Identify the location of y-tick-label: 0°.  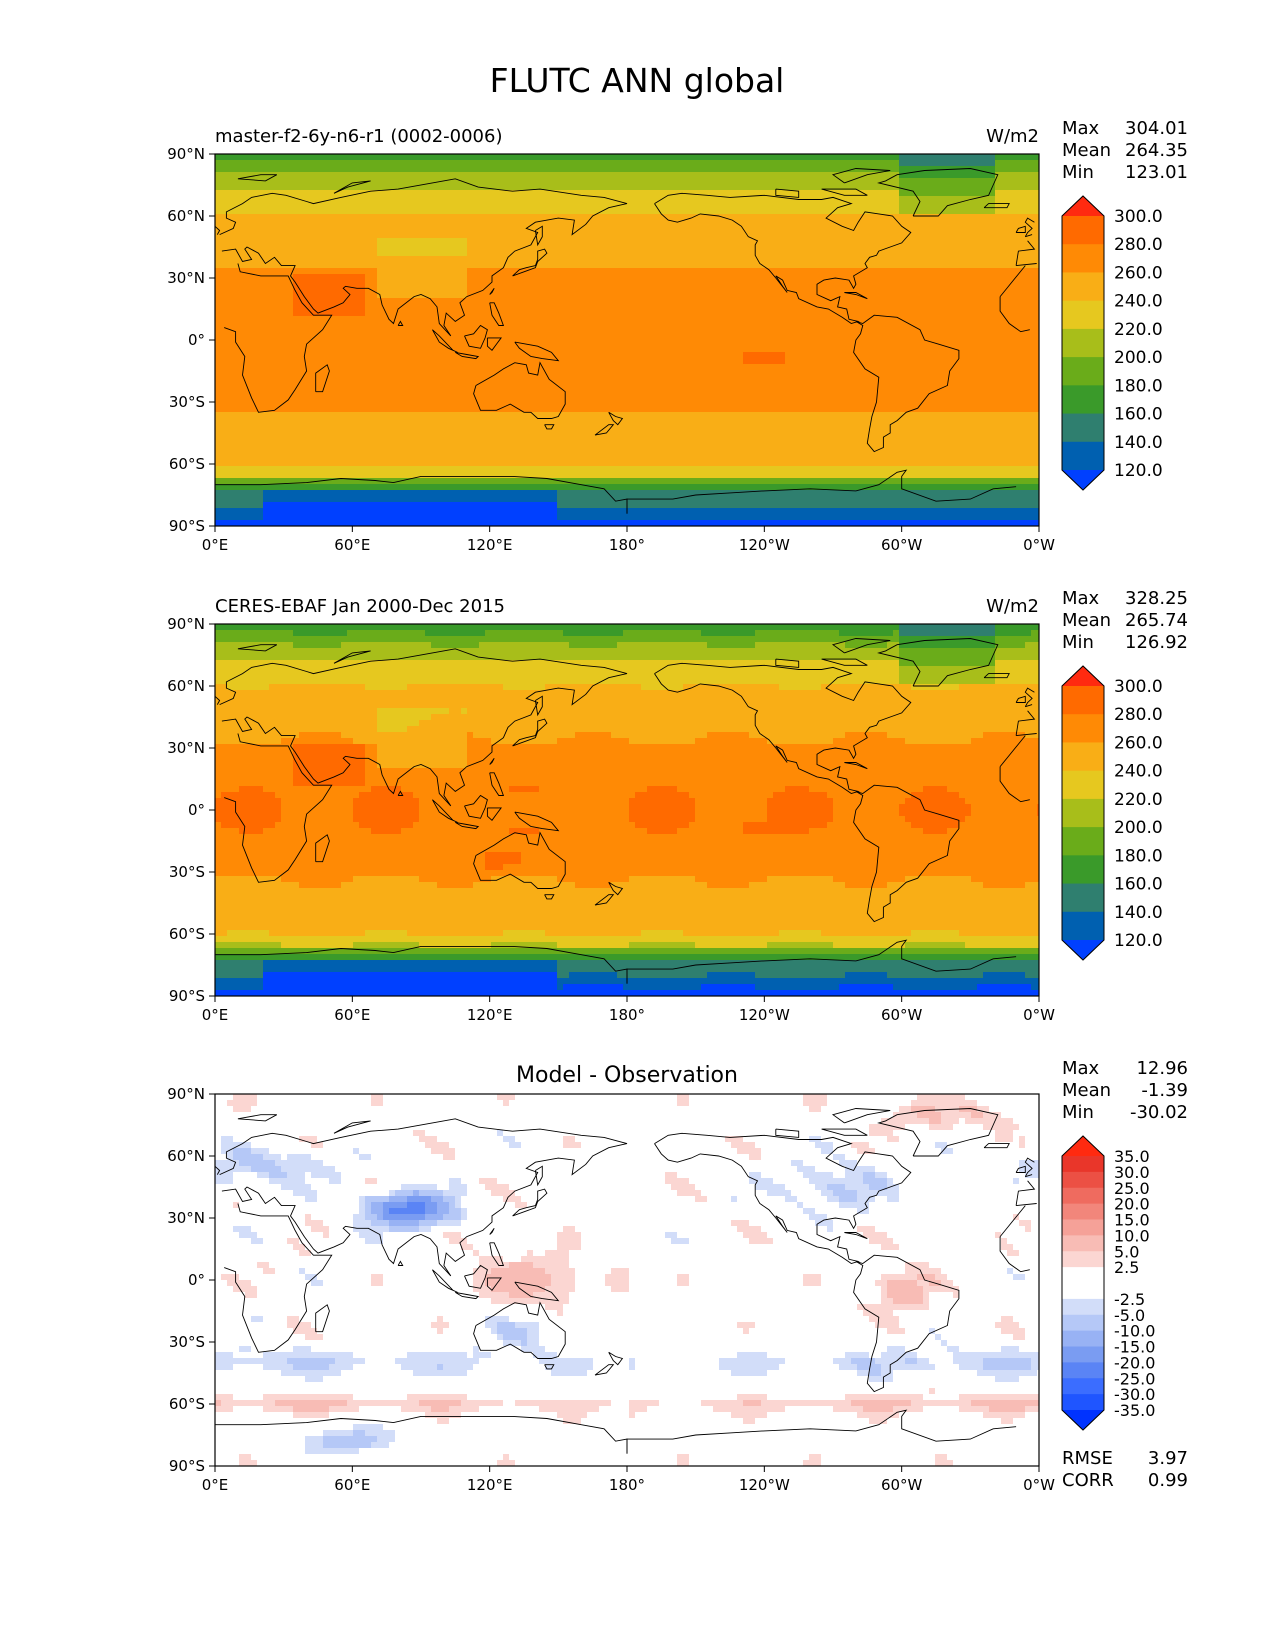
(196, 810).